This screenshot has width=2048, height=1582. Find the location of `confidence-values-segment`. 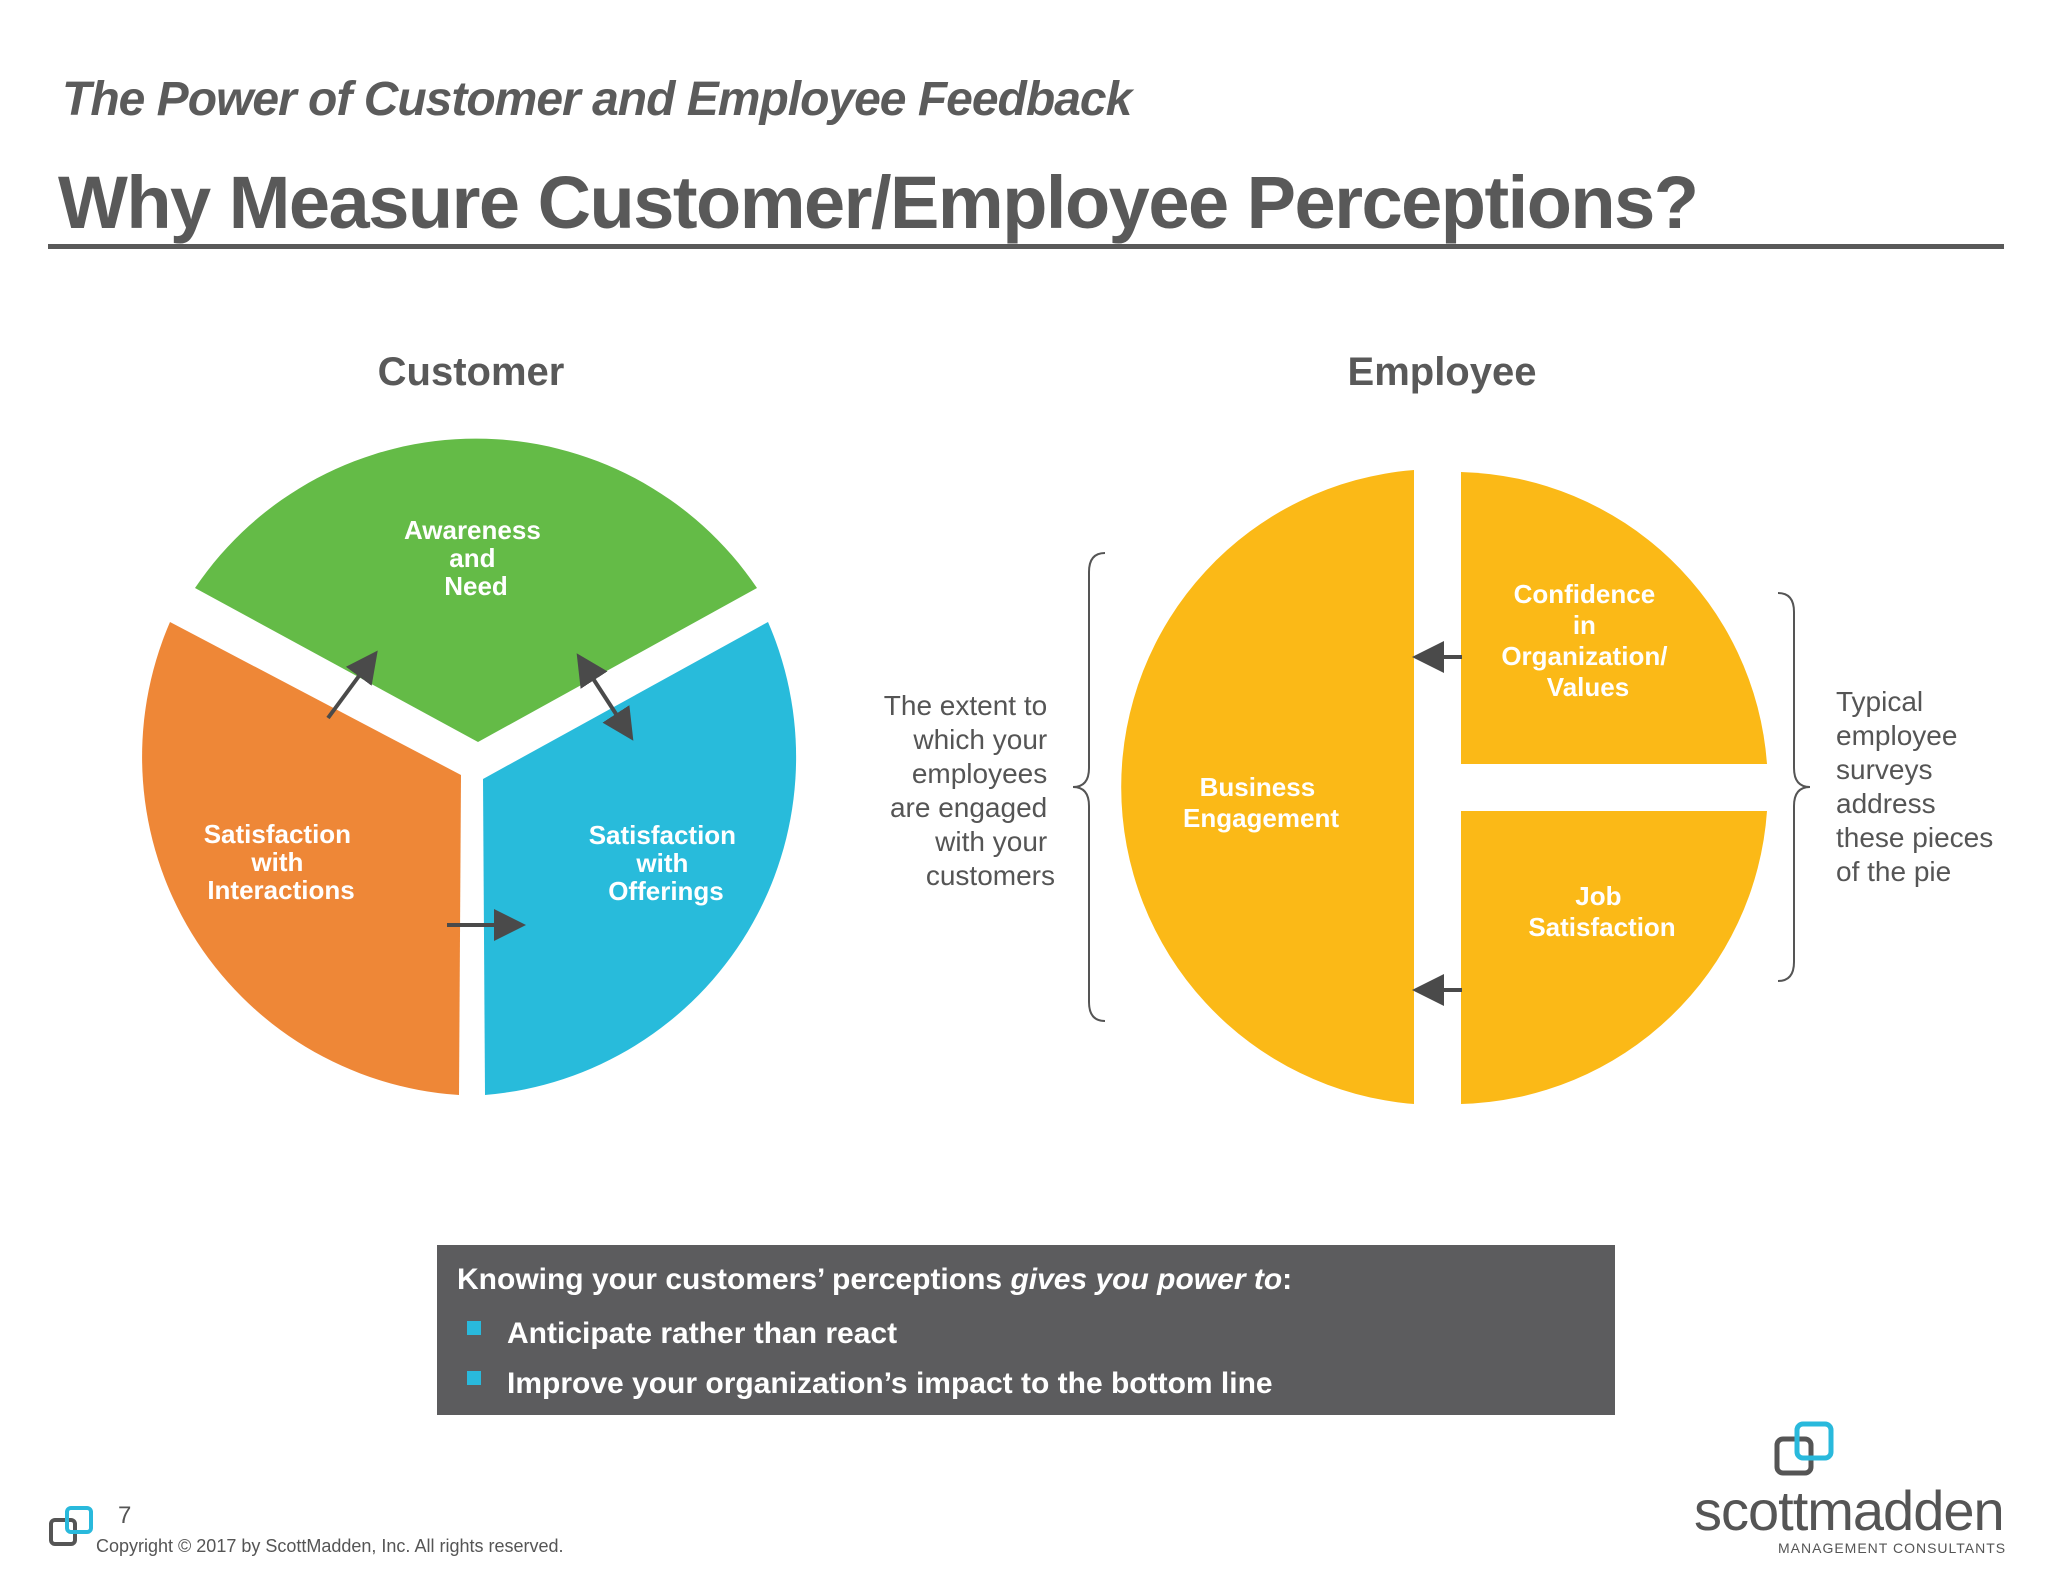

confidence-values-segment is located at coordinates (1614, 618).